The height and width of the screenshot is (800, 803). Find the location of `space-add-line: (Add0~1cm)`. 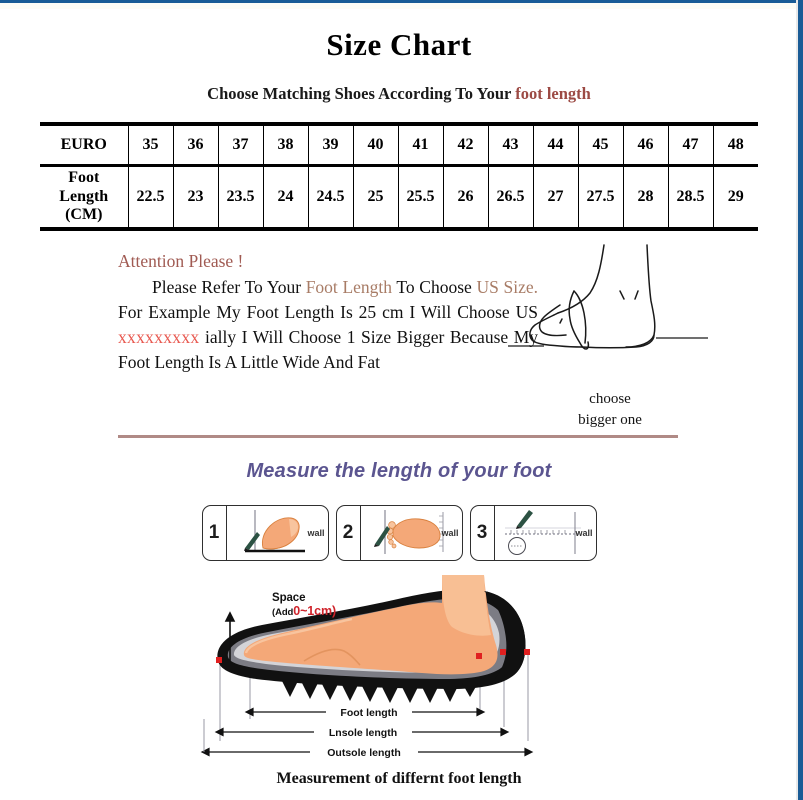

space-add-line: (Add0~1cm) is located at coordinates (304, 611).